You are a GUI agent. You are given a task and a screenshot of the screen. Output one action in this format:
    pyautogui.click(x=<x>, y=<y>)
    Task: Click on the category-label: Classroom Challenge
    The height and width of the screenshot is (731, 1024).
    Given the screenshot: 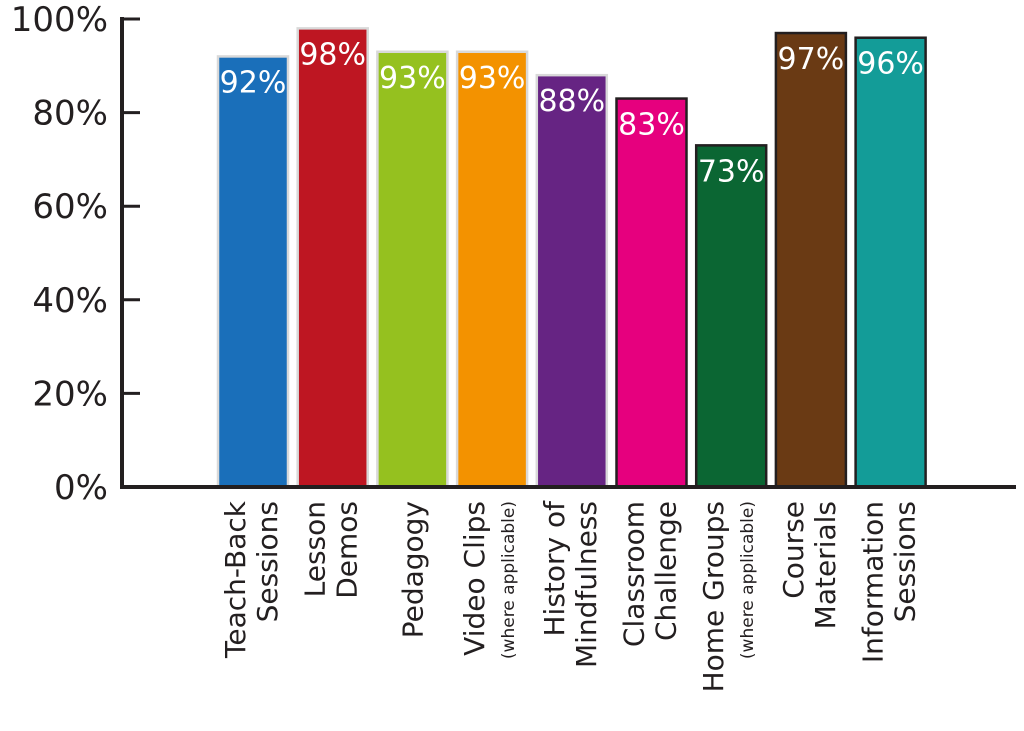 What is the action you would take?
    pyautogui.click(x=650, y=574)
    